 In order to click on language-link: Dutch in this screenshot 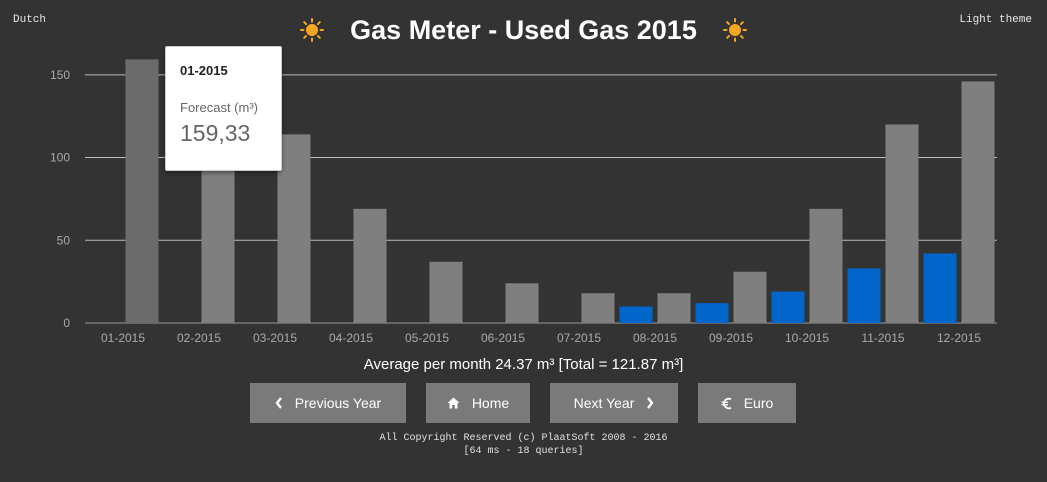, I will do `click(30, 20)`.